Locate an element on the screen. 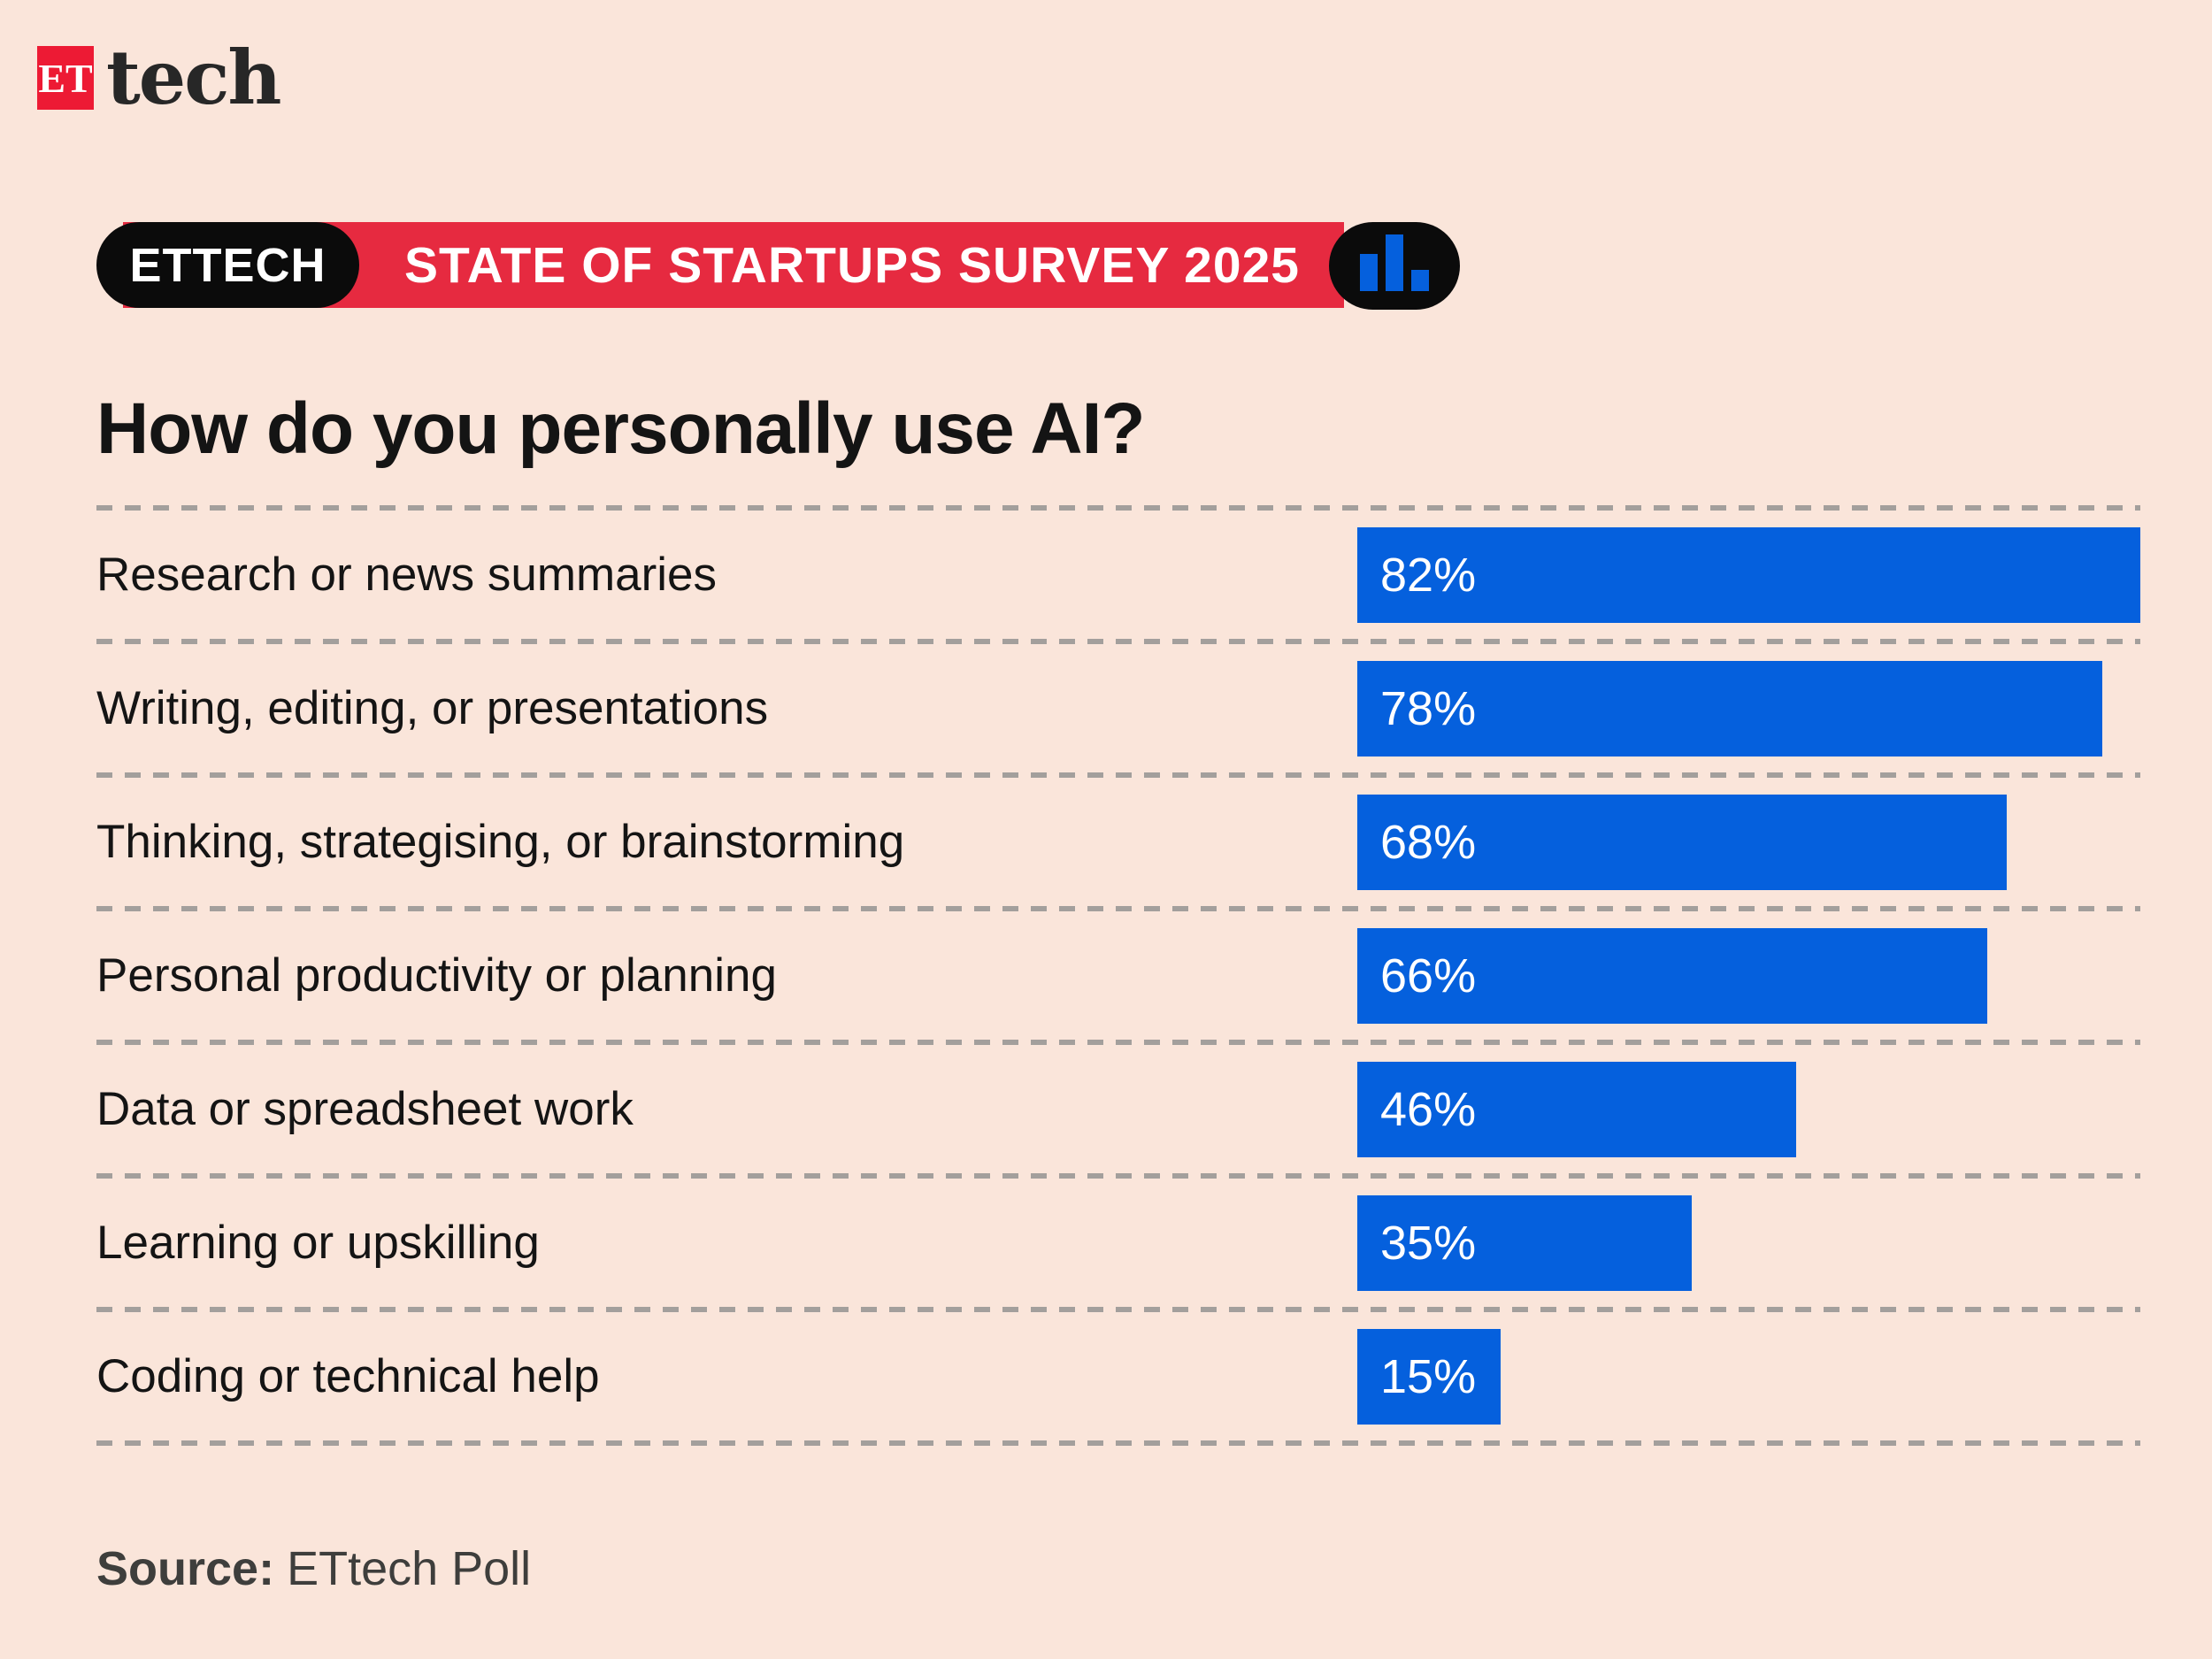  chart-row: Data or spreadsheet work 46% is located at coordinates (1118, 1109).